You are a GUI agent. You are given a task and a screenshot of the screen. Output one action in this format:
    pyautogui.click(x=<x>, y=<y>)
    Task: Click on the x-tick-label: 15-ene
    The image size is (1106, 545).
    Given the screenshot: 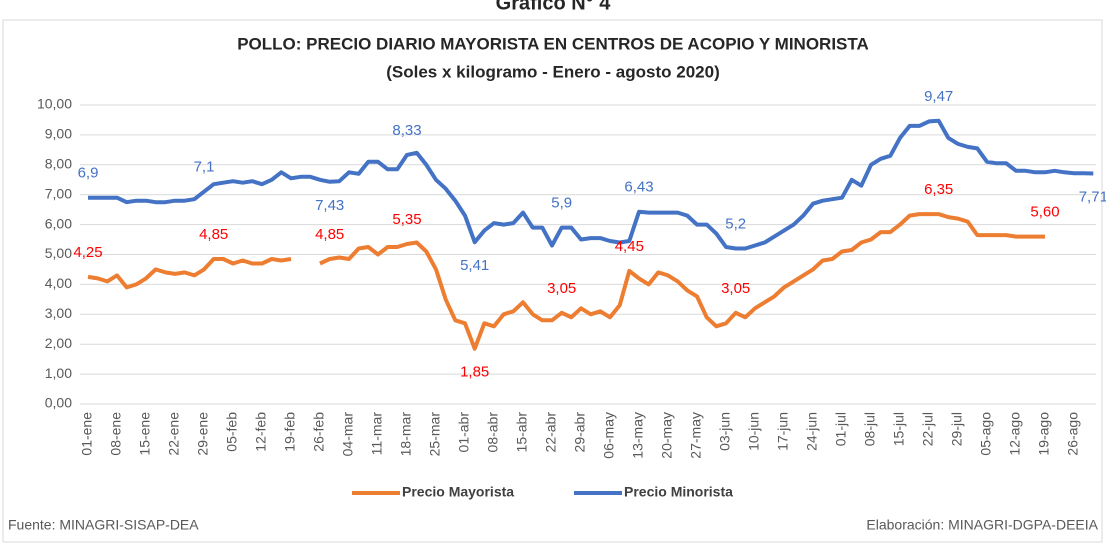 What is the action you would take?
    pyautogui.click(x=145, y=434)
    